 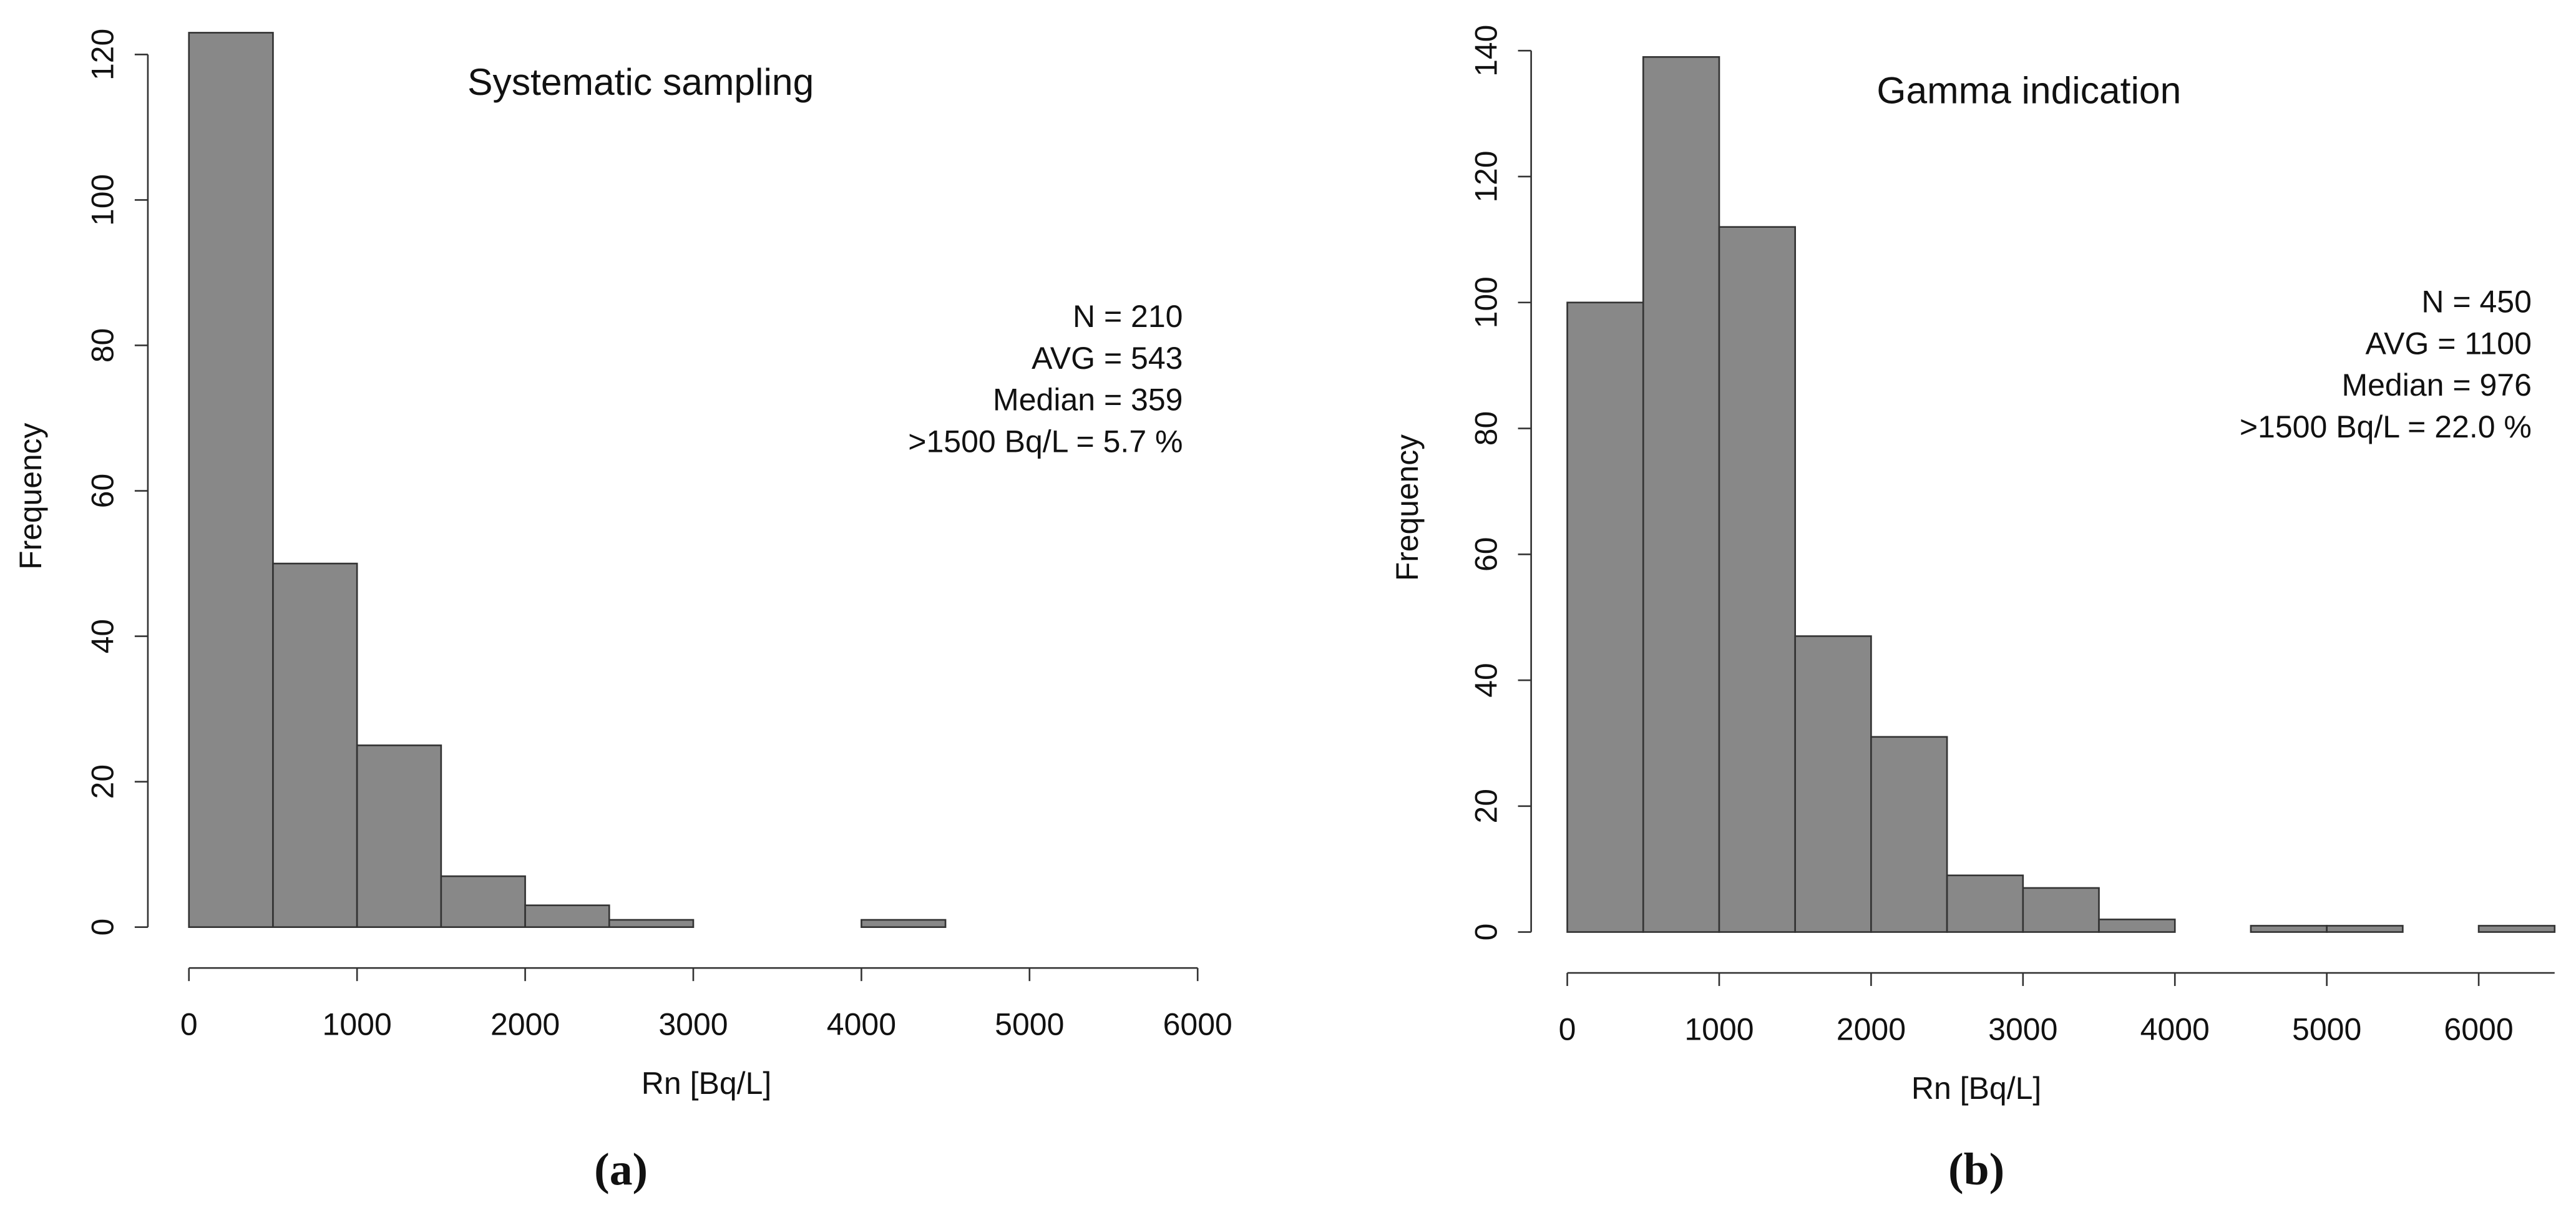 What do you see at coordinates (621, 1168) in the screenshot?
I see `panel-label: (a)` at bounding box center [621, 1168].